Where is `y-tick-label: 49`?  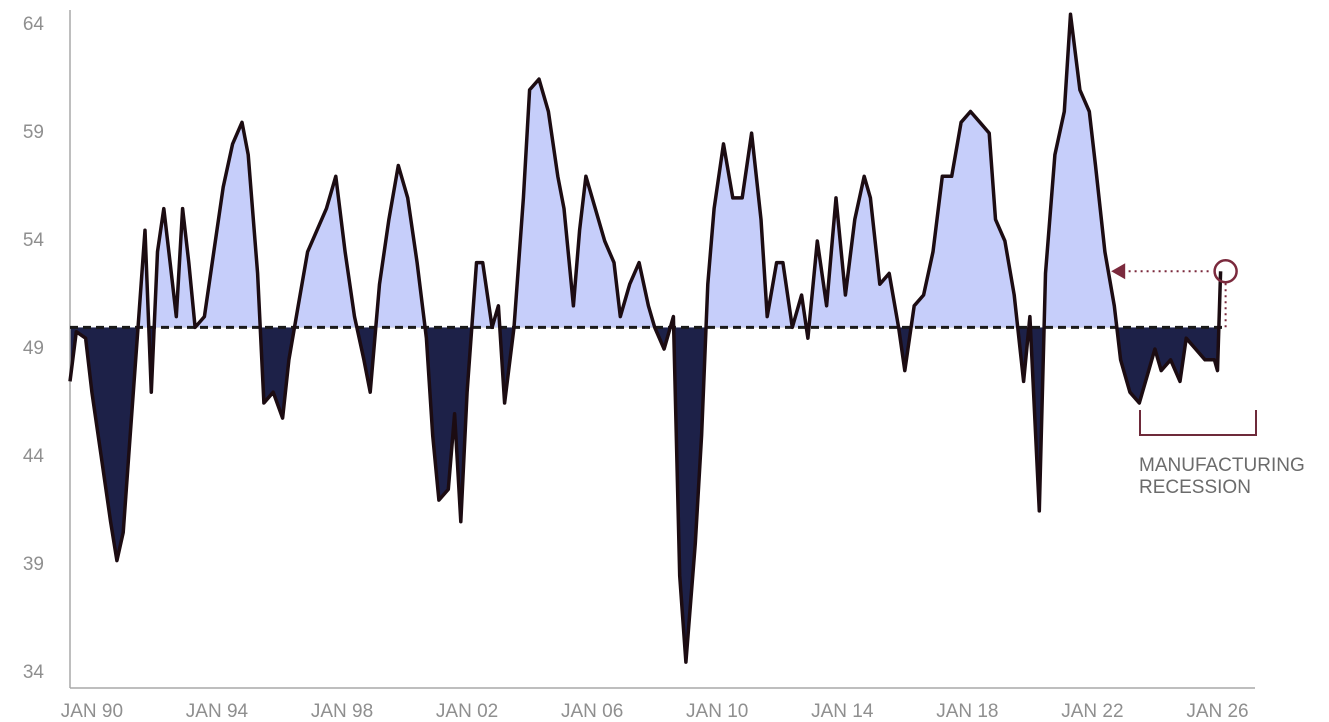 y-tick-label: 49 is located at coordinates (33, 348).